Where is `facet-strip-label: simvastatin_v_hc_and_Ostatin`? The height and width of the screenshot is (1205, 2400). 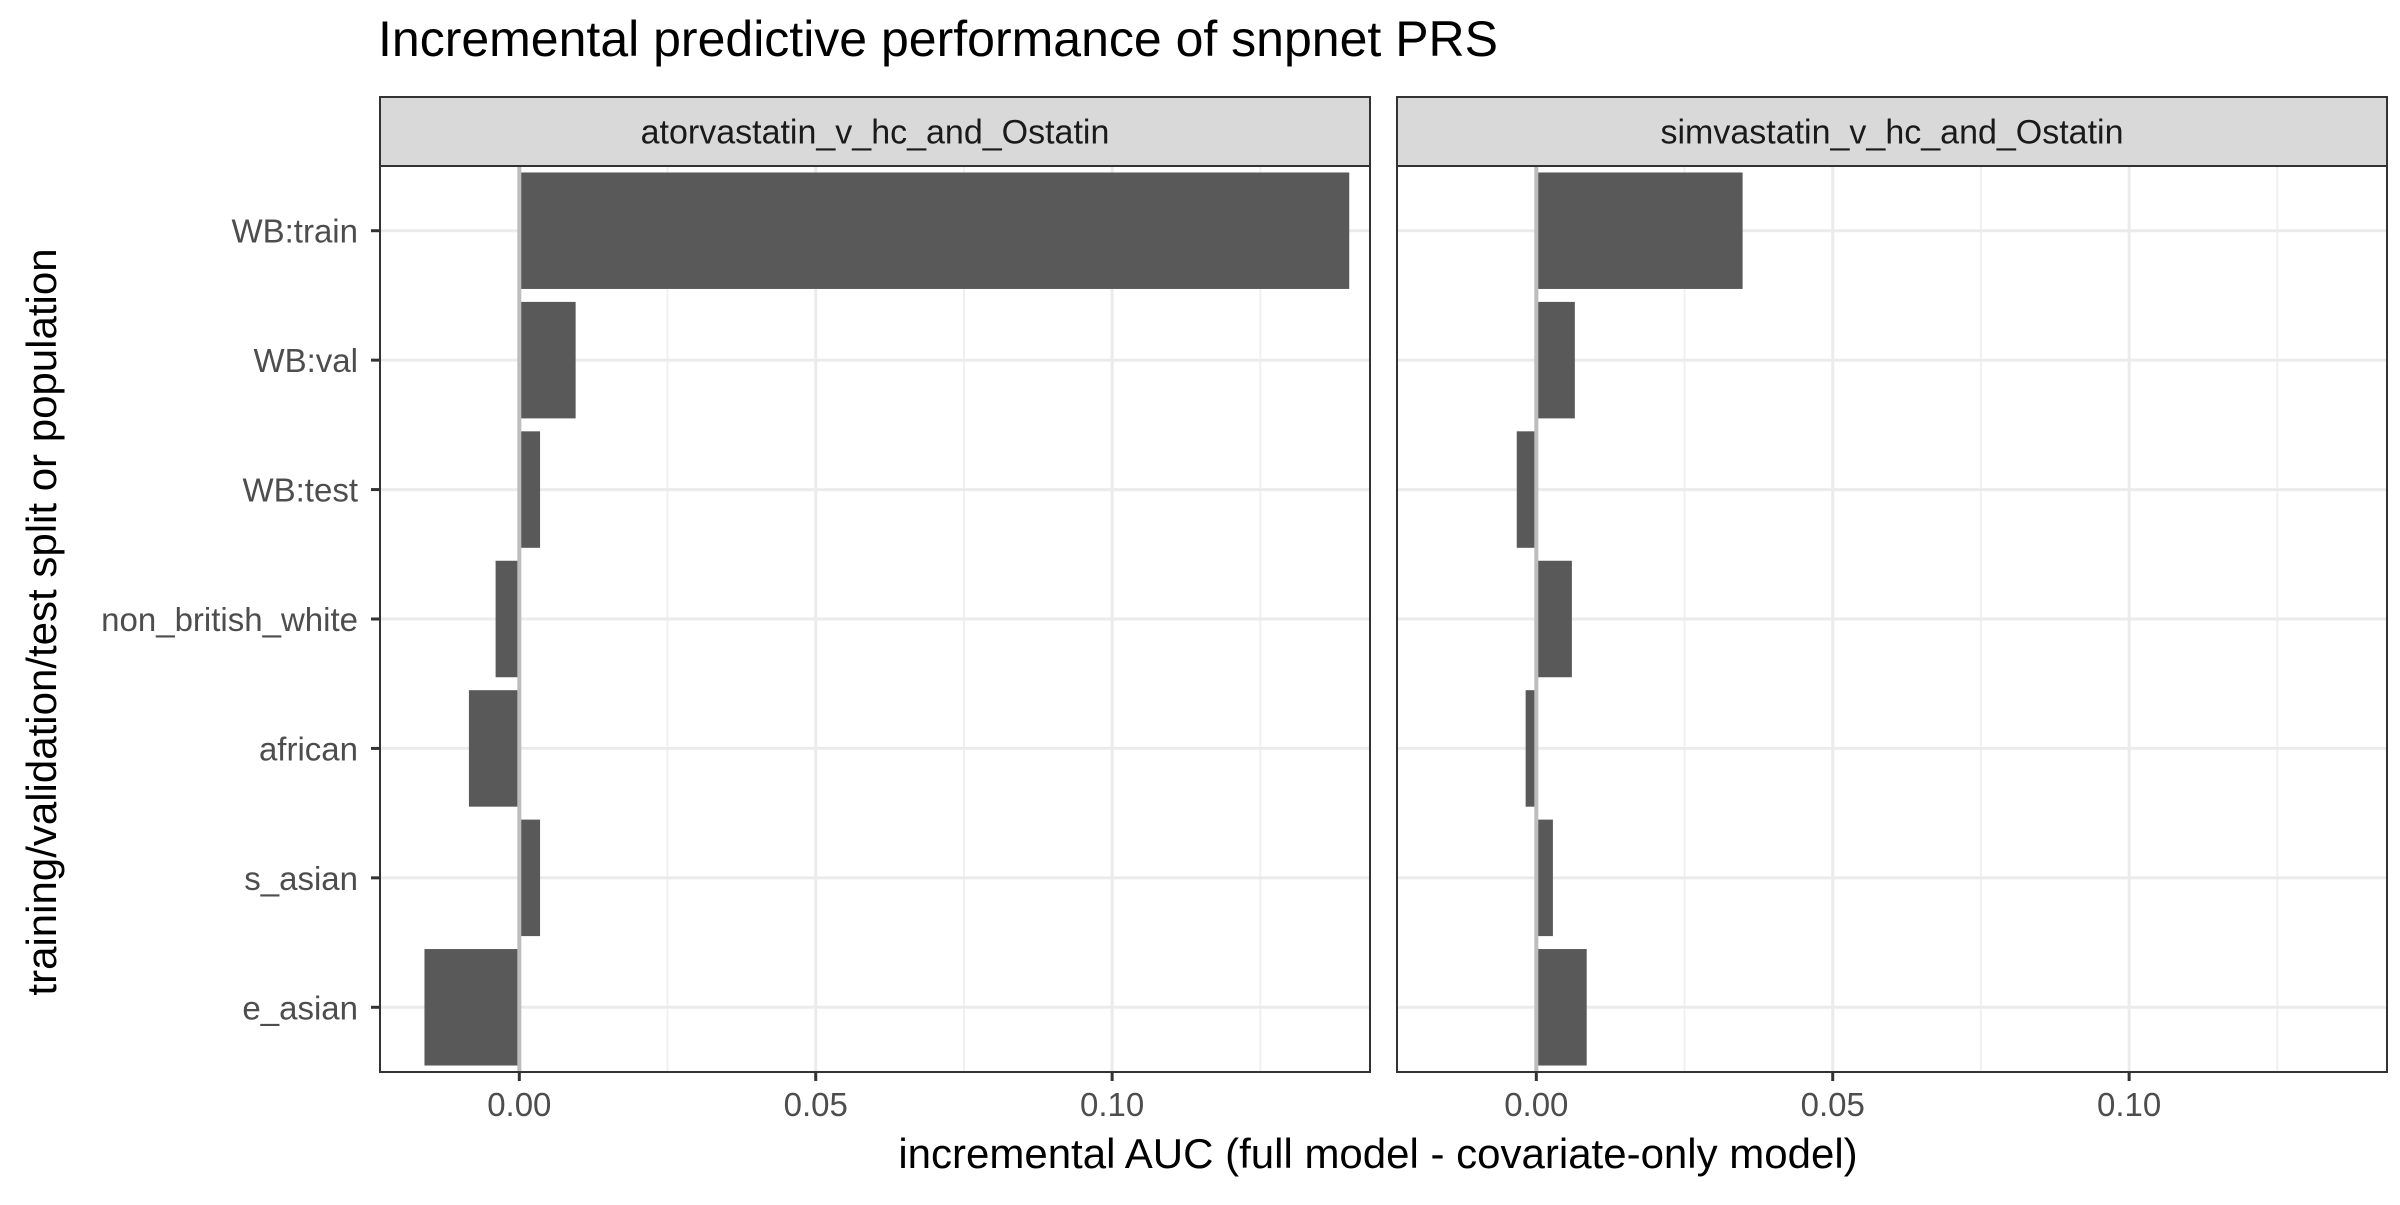
facet-strip-label: simvastatin_v_hc_and_Ostatin is located at coordinates (1891, 133).